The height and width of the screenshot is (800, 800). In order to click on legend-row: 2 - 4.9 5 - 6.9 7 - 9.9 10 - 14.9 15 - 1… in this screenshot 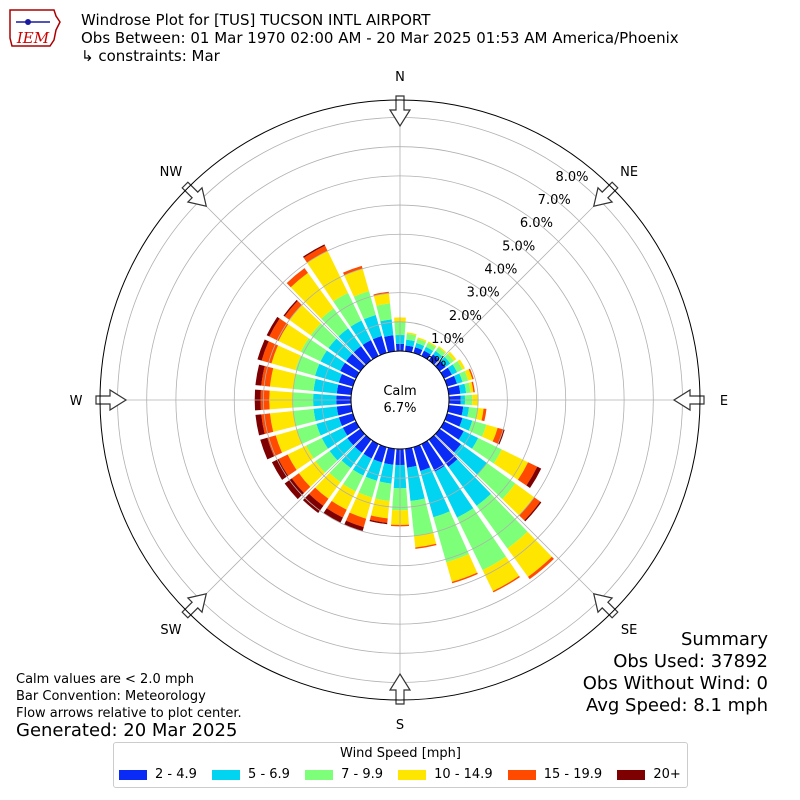, I will do `click(405, 774)`.